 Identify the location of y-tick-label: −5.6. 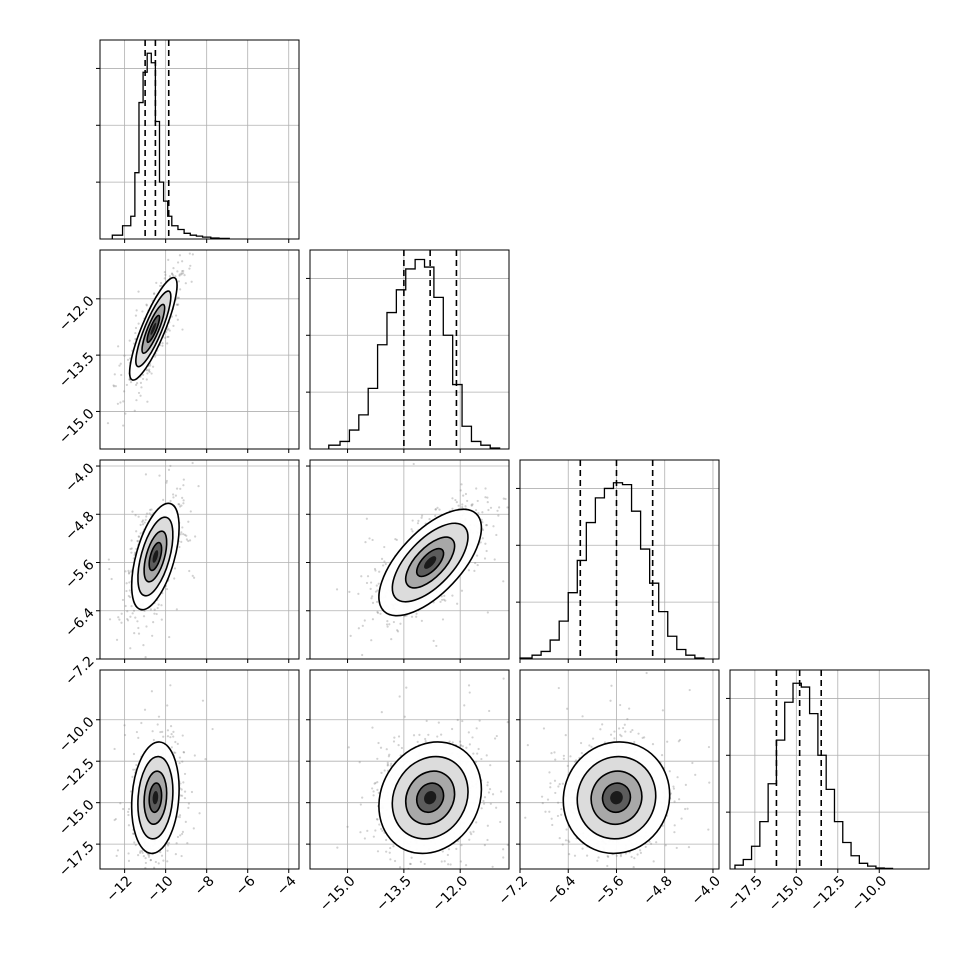
(79, 574).